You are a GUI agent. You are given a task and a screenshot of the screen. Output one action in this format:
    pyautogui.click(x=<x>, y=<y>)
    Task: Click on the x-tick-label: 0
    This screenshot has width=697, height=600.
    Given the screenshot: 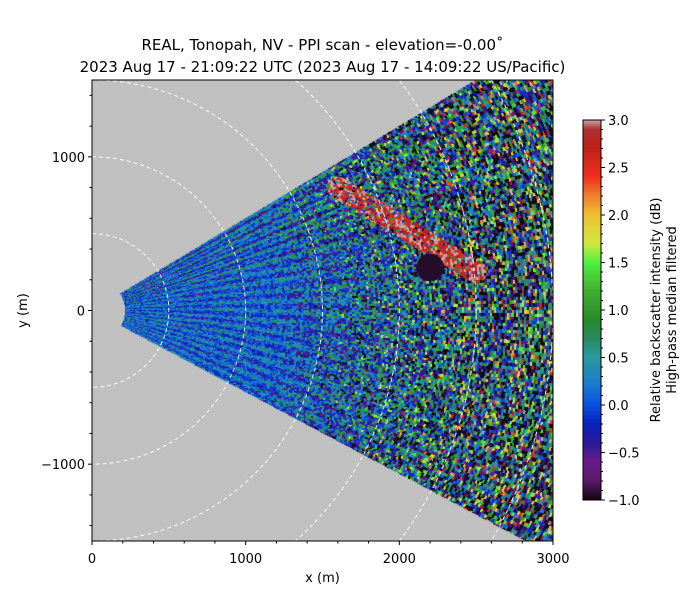 What is the action you would take?
    pyautogui.click(x=92, y=559)
    